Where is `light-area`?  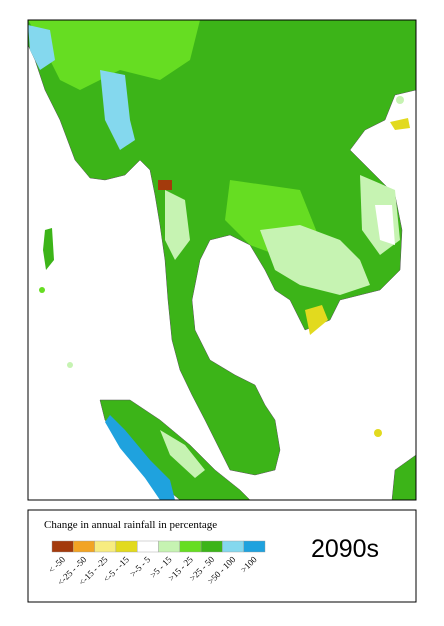
light-area is located at coordinates (114, 55).